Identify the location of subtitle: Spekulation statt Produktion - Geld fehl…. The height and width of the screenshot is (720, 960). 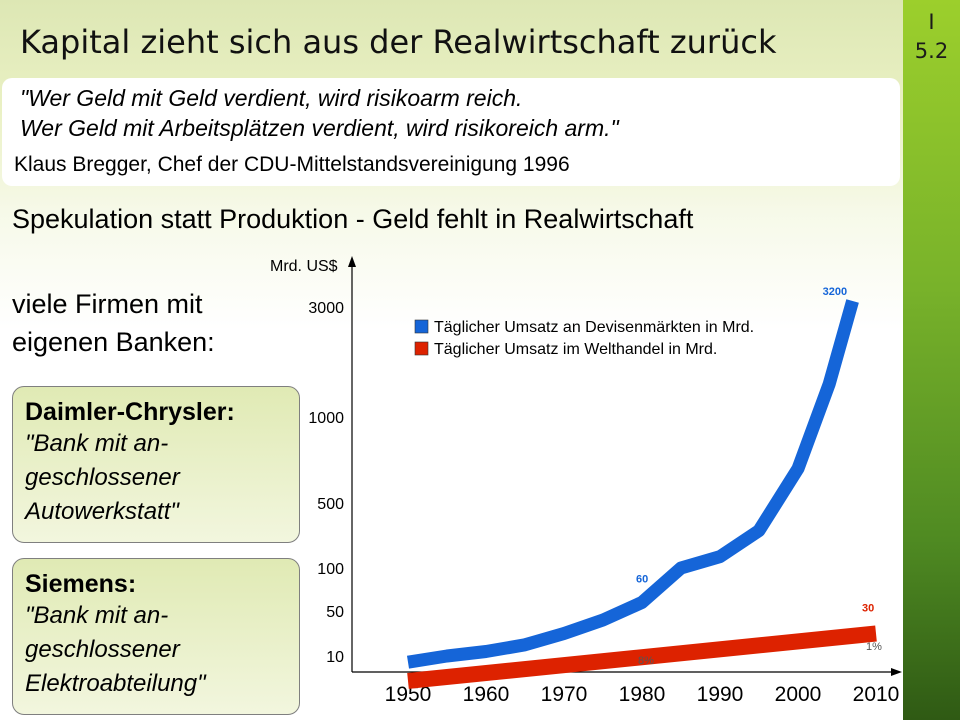
(353, 219).